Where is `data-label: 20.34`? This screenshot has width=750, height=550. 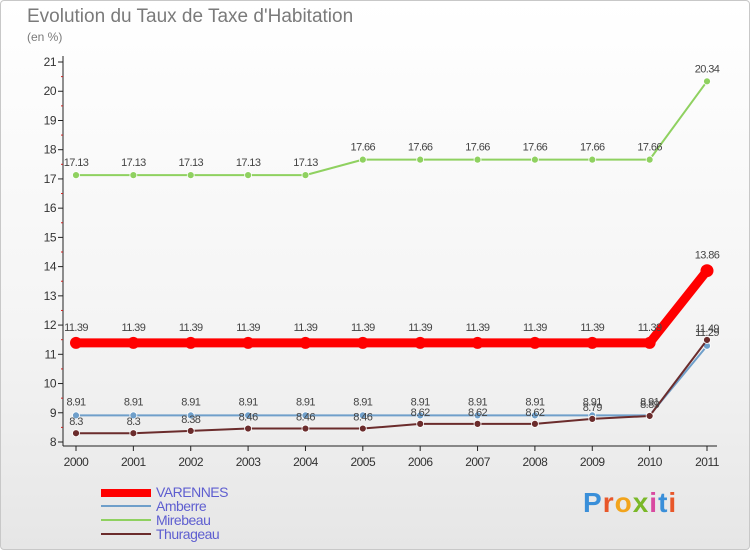 data-label: 20.34 is located at coordinates (707, 69).